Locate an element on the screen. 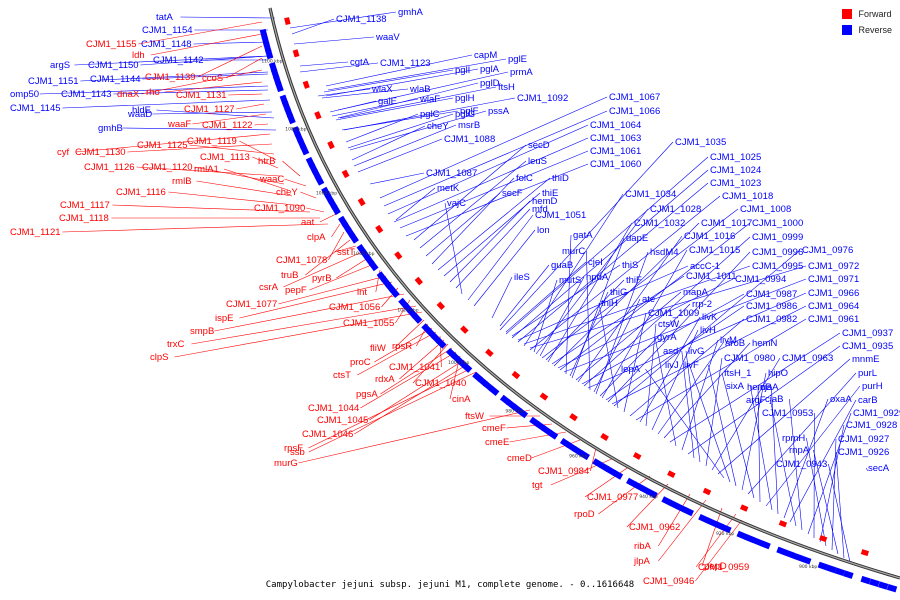  reverse-gene-label: CJM1_0964 is located at coordinates (833, 306).